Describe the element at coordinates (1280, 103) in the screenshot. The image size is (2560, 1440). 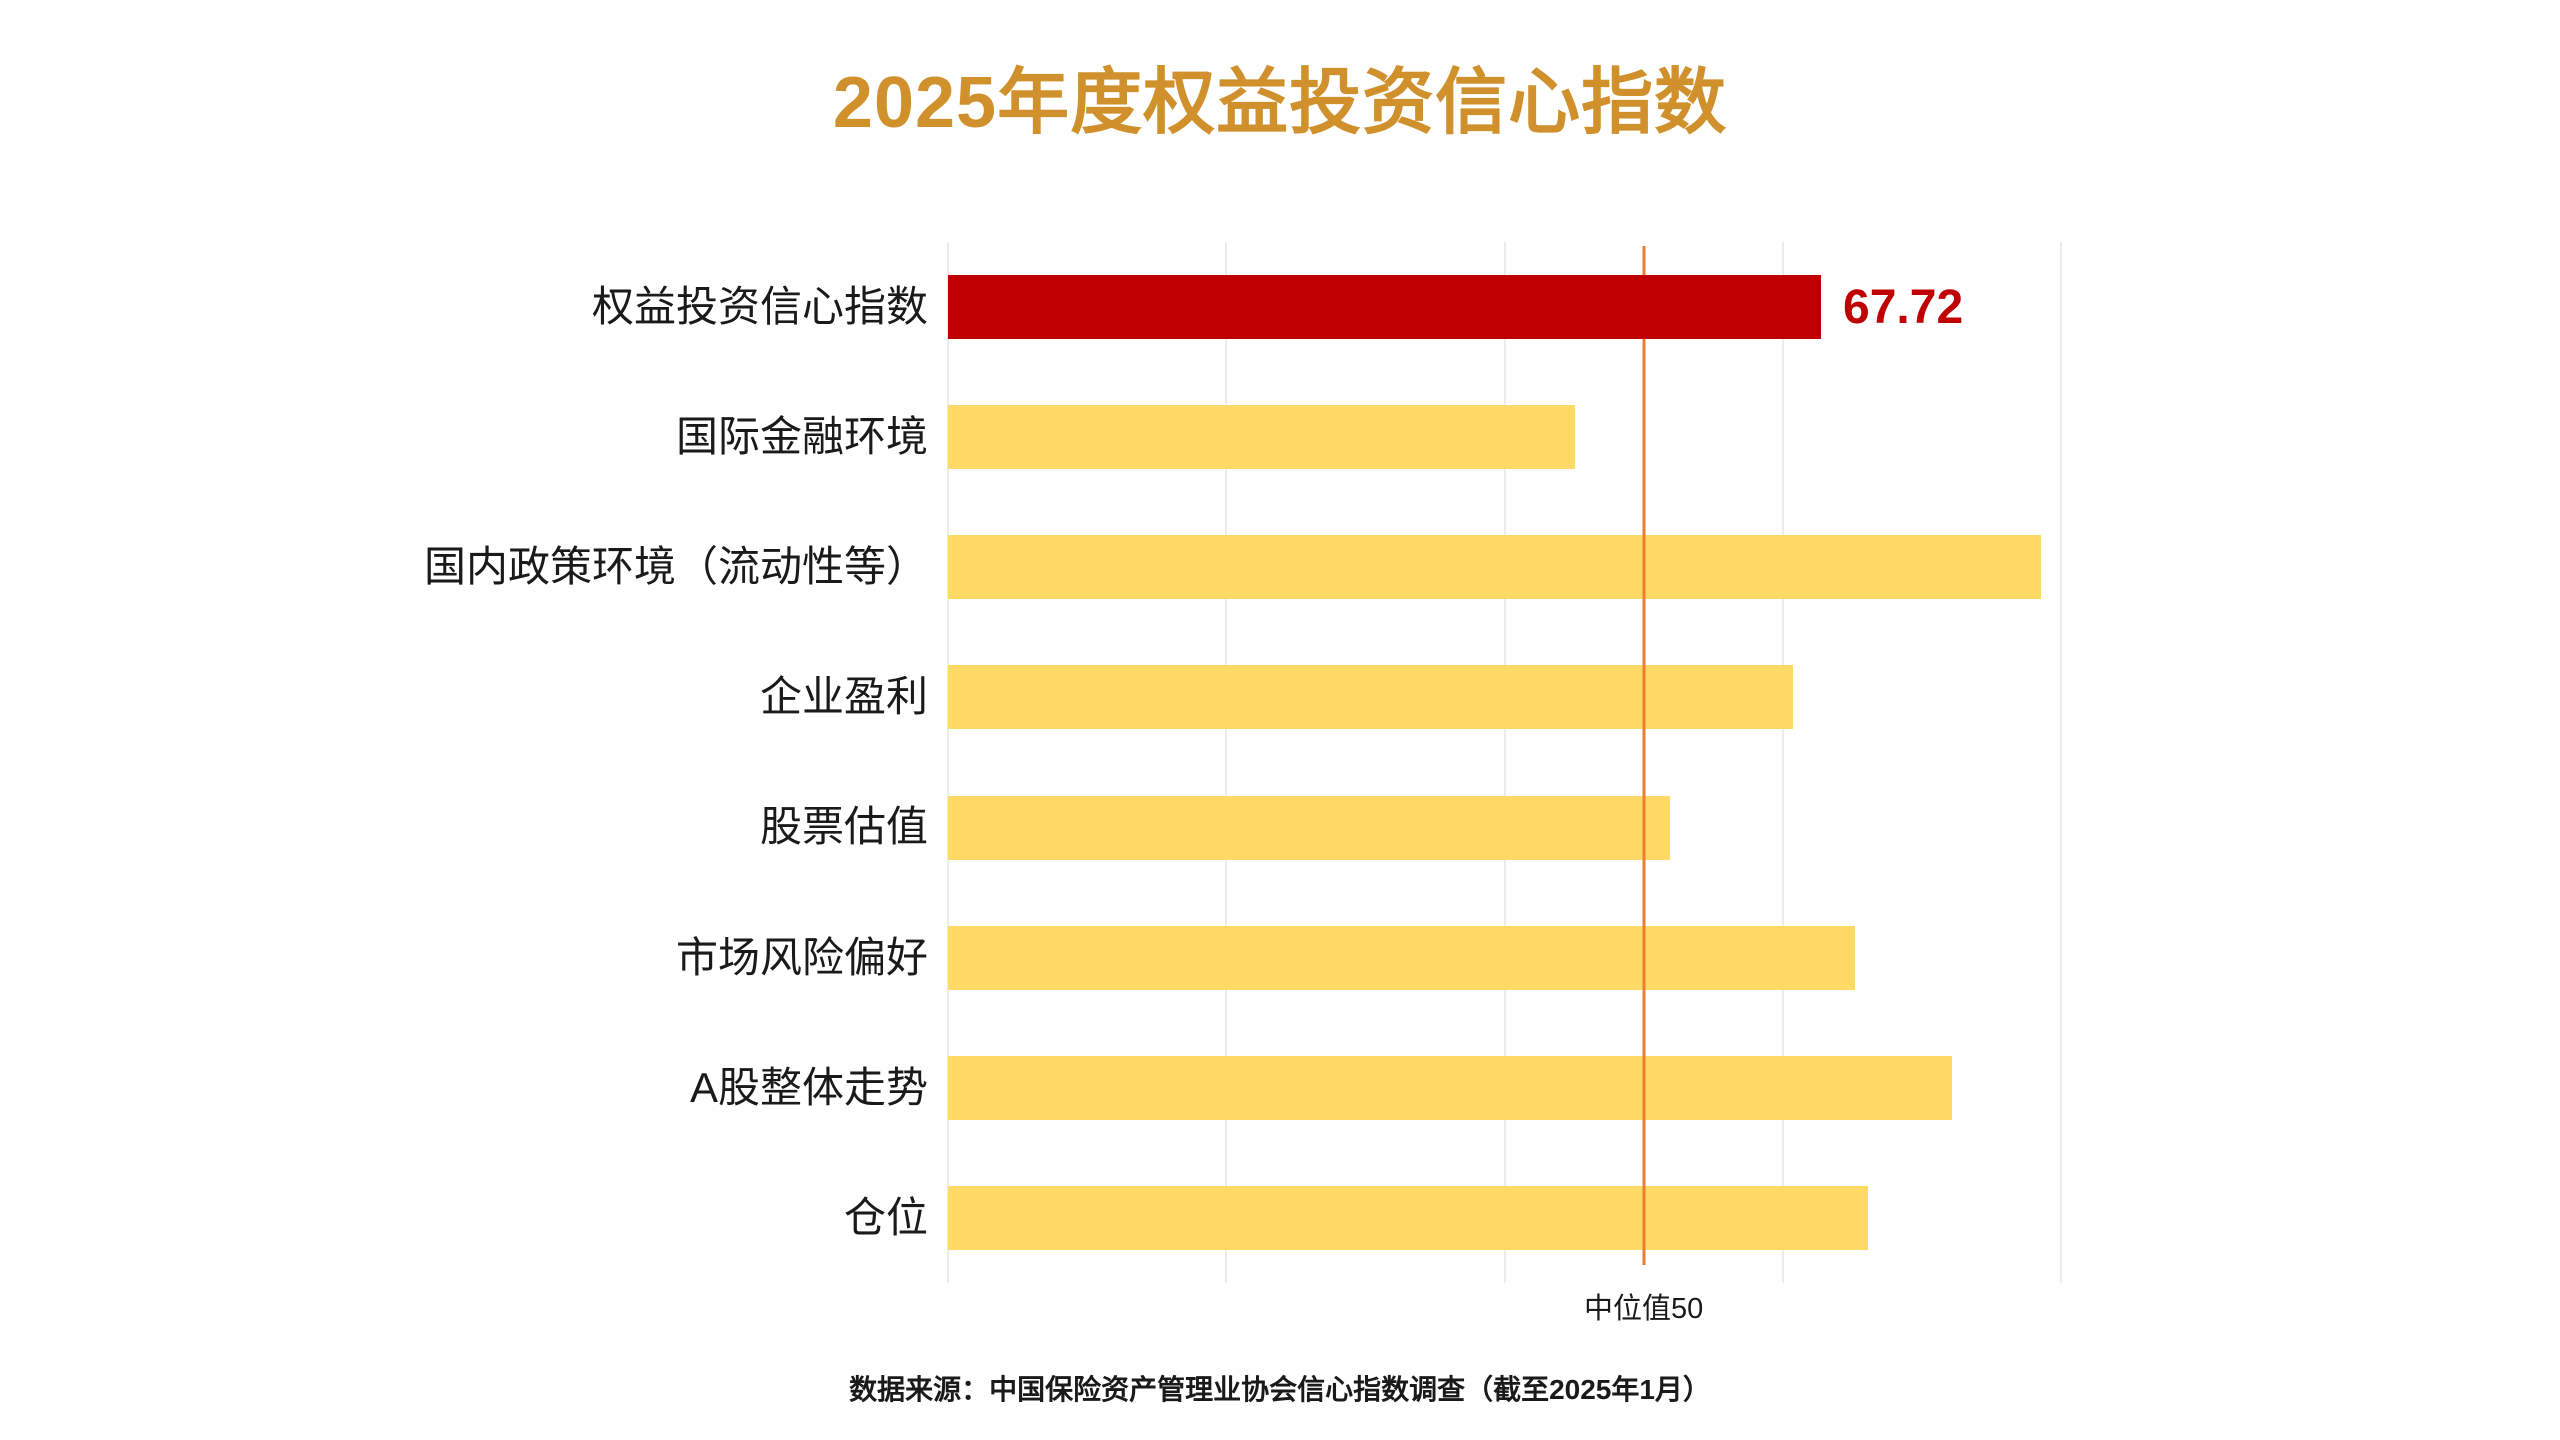
I see `chart-title: 2025年度权益投资信心指数` at that location.